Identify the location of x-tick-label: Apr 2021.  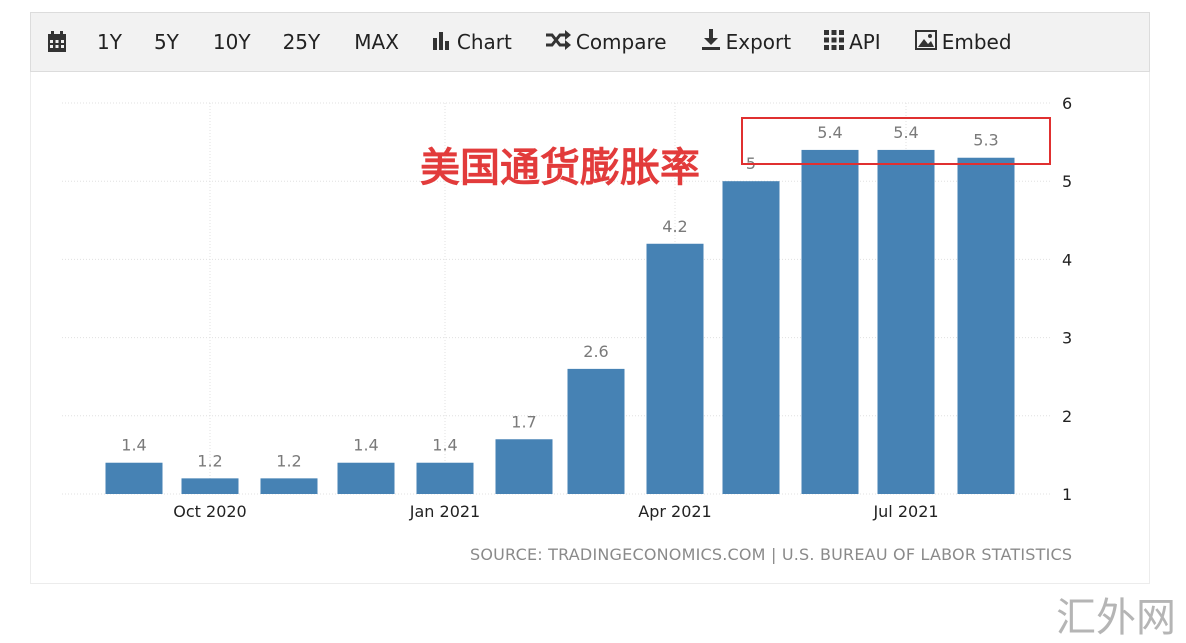
(674, 511).